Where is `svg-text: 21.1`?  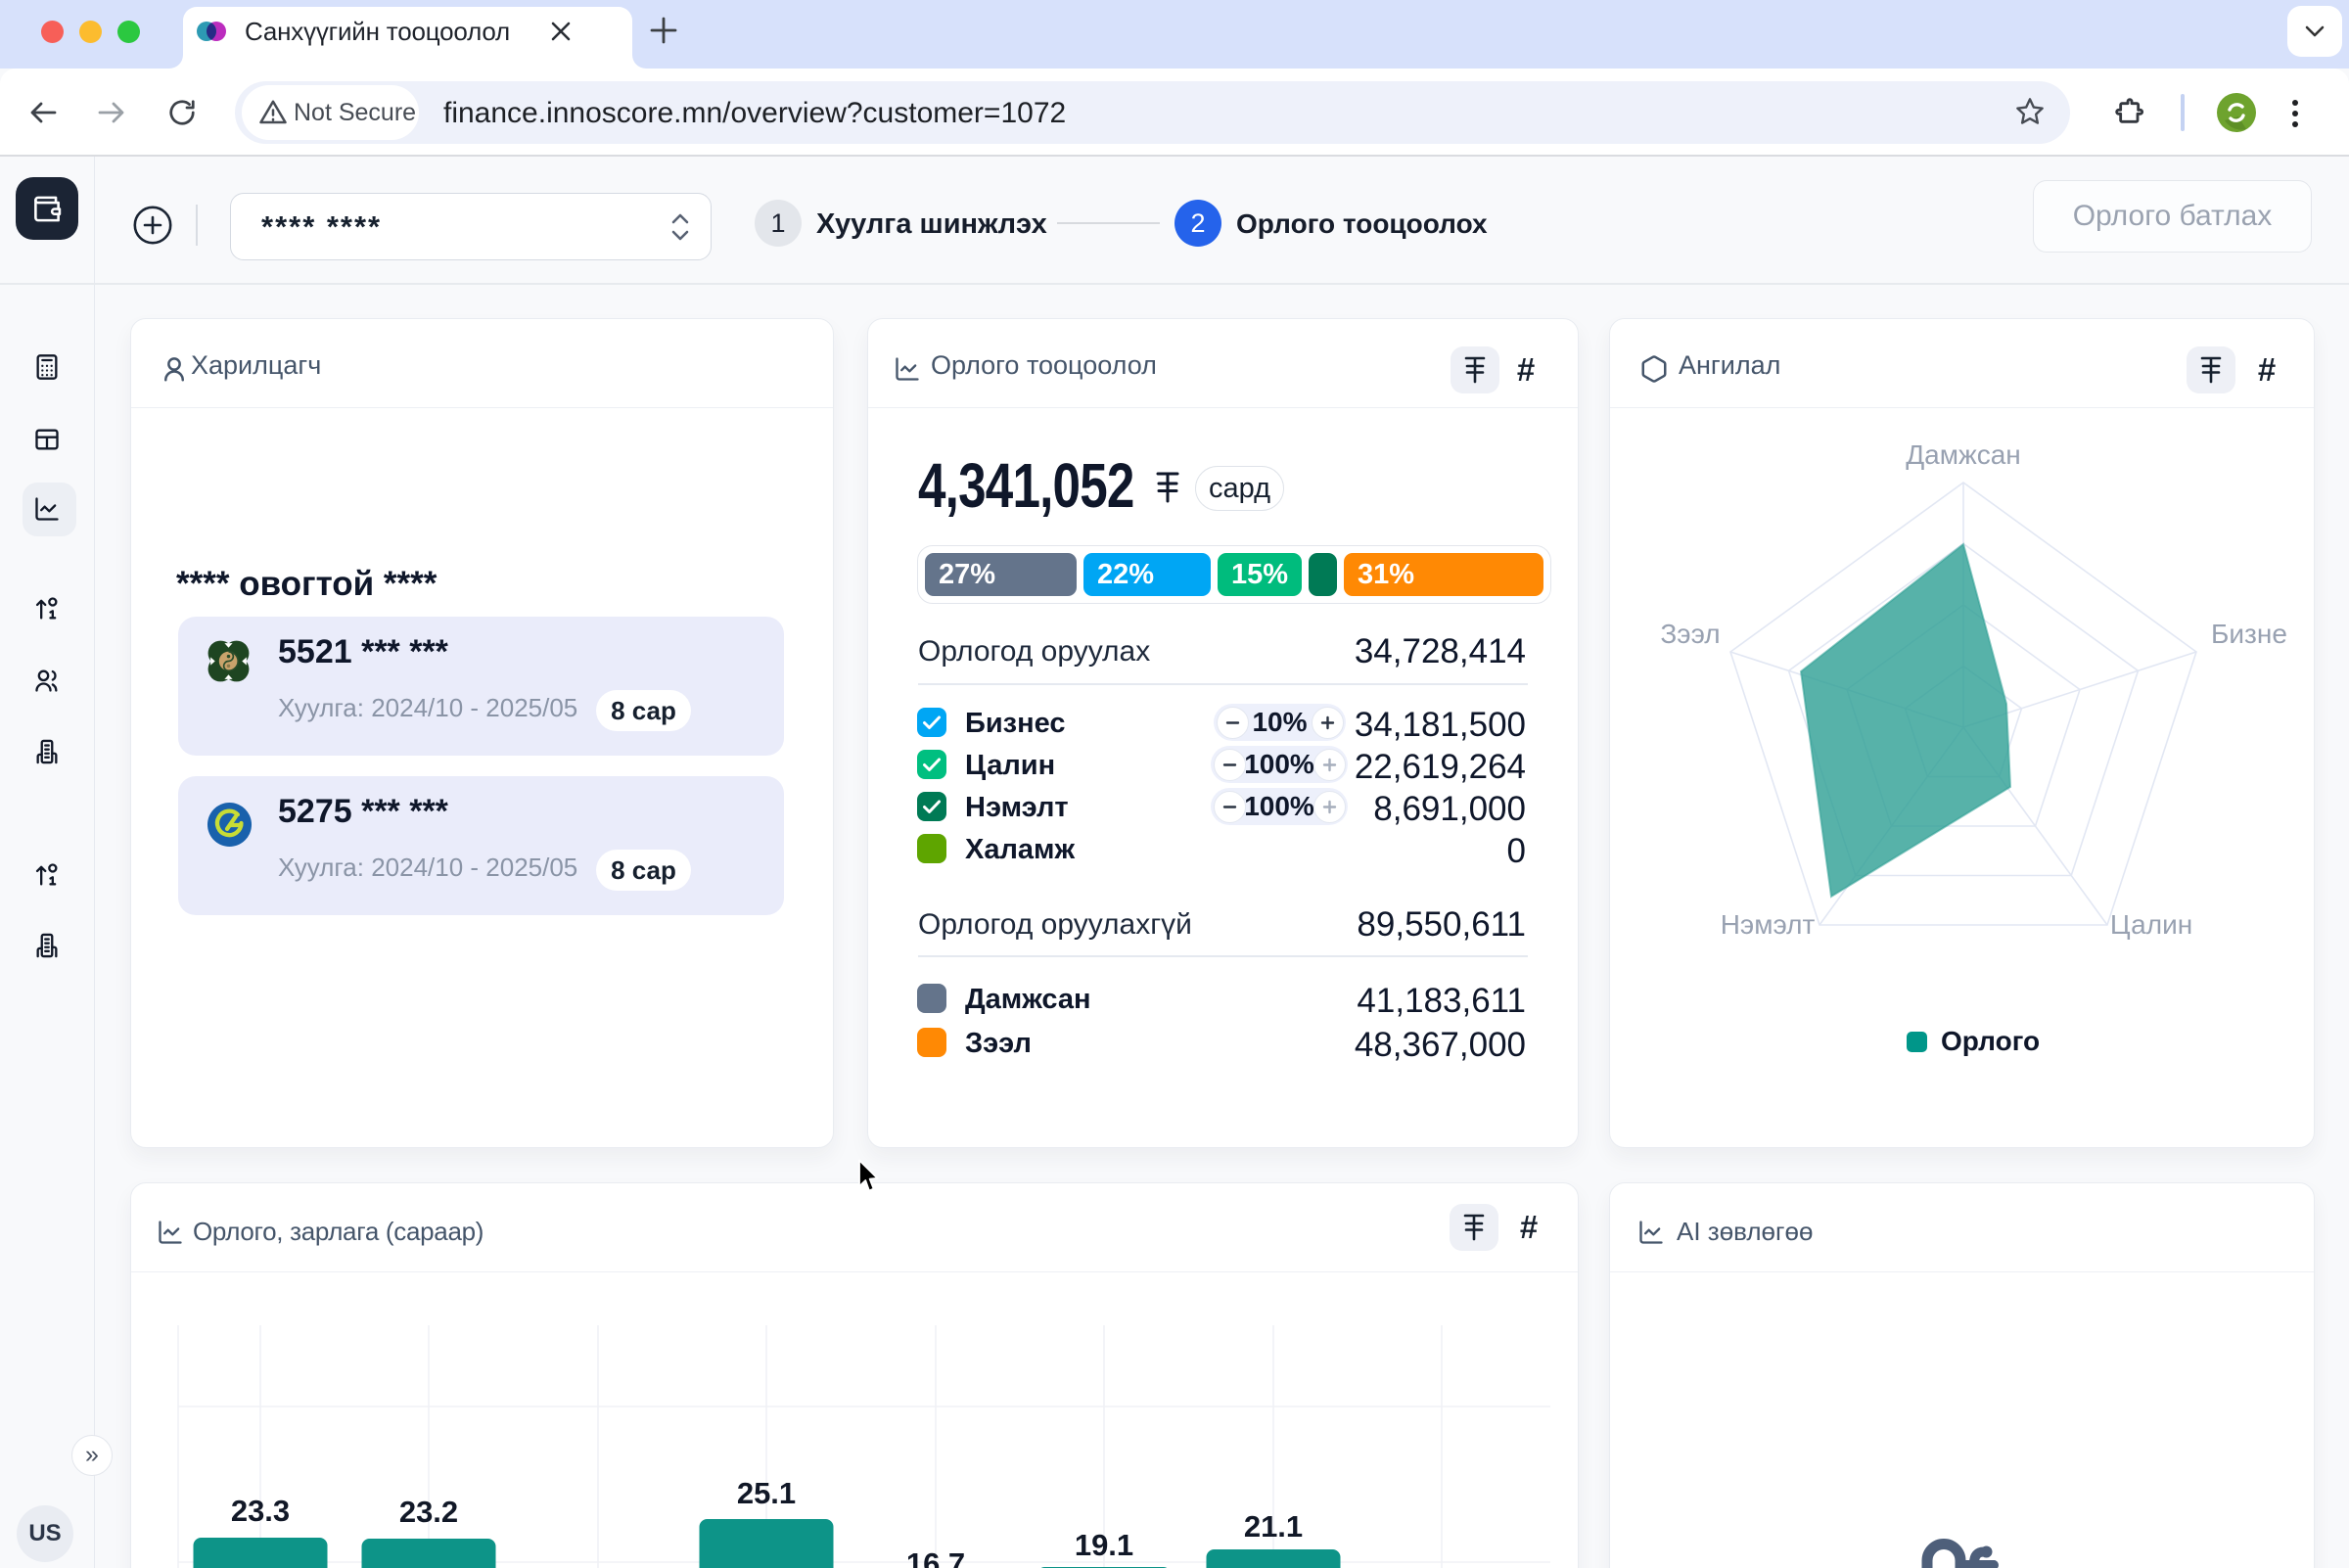
svg-text: 21.1 is located at coordinates (1273, 1526).